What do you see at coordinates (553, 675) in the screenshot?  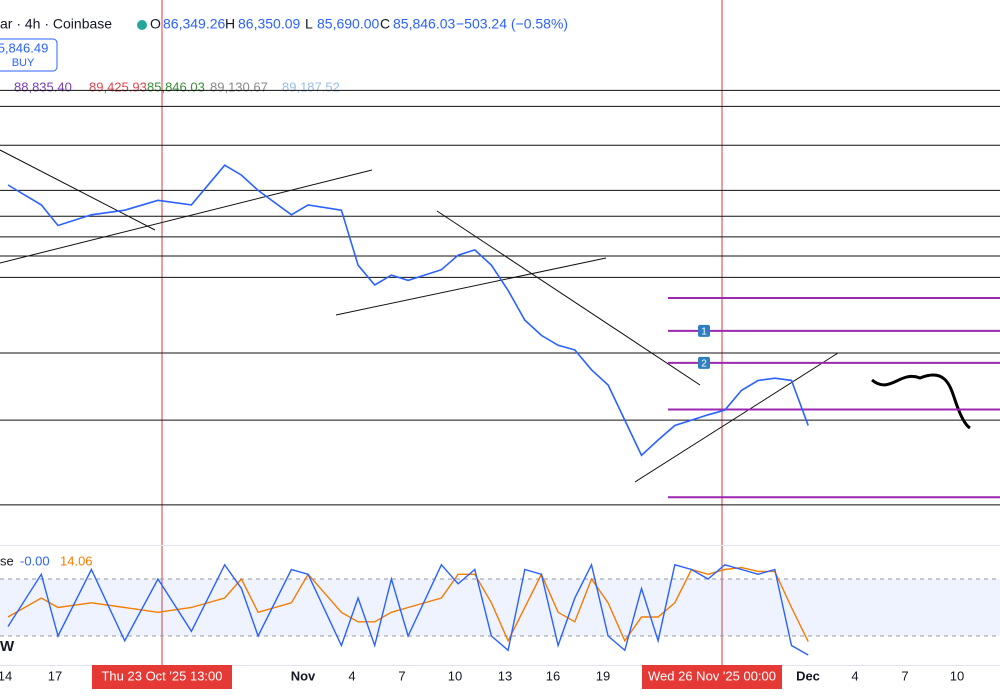 I see `x-tick-label: 16` at bounding box center [553, 675].